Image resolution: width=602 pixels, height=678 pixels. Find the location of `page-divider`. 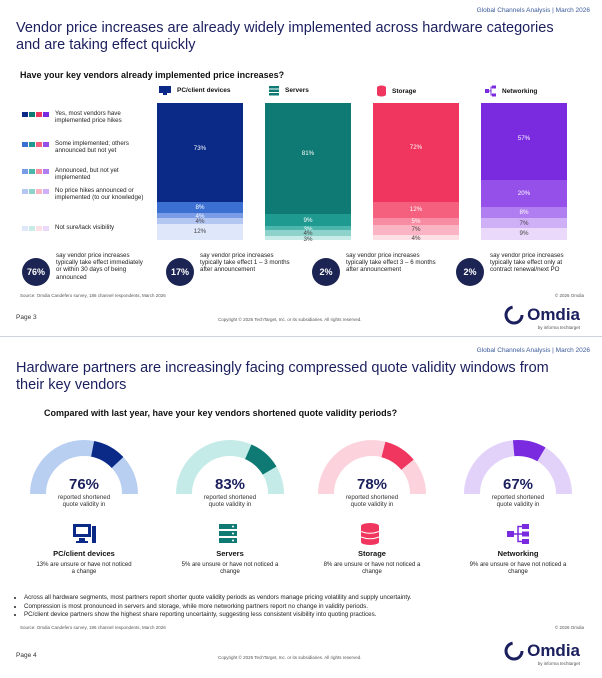

page-divider is located at coordinates (301, 336).